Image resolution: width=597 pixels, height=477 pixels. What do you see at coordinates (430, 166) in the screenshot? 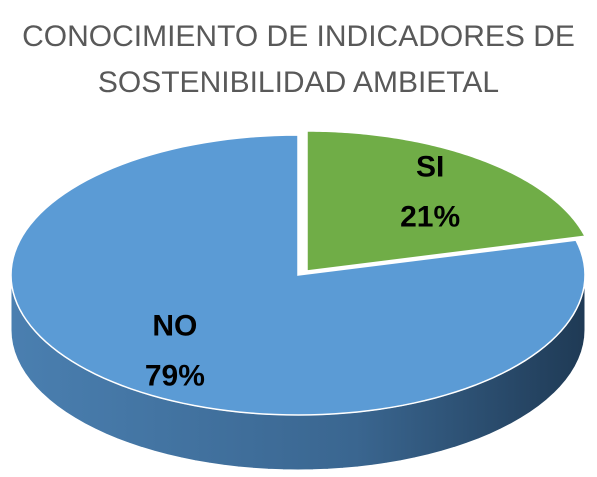
I see `slice-category-label: SI` at bounding box center [430, 166].